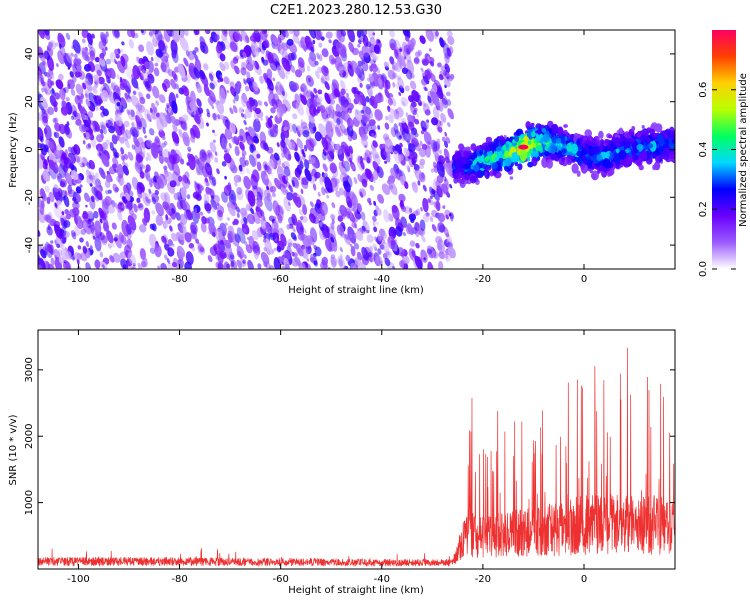  What do you see at coordinates (356, 290) in the screenshot?
I see `heatmap-x-label: Height of straight line (km)` at bounding box center [356, 290].